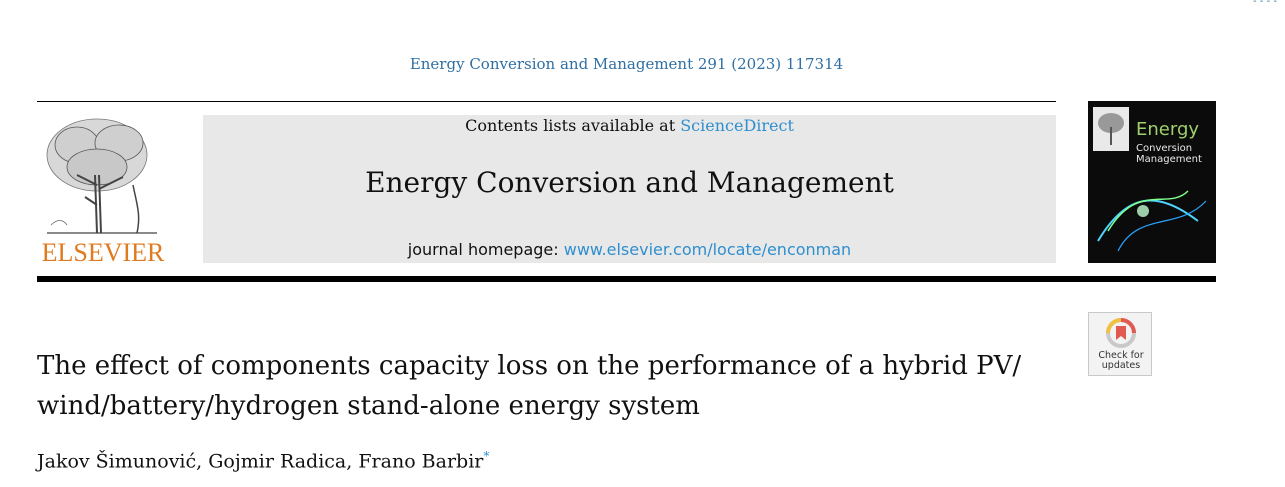 This screenshot has height=487, width=1285. Describe the element at coordinates (1152, 182) in the screenshot. I see `journal-cover: Energy Conversion Management` at that location.